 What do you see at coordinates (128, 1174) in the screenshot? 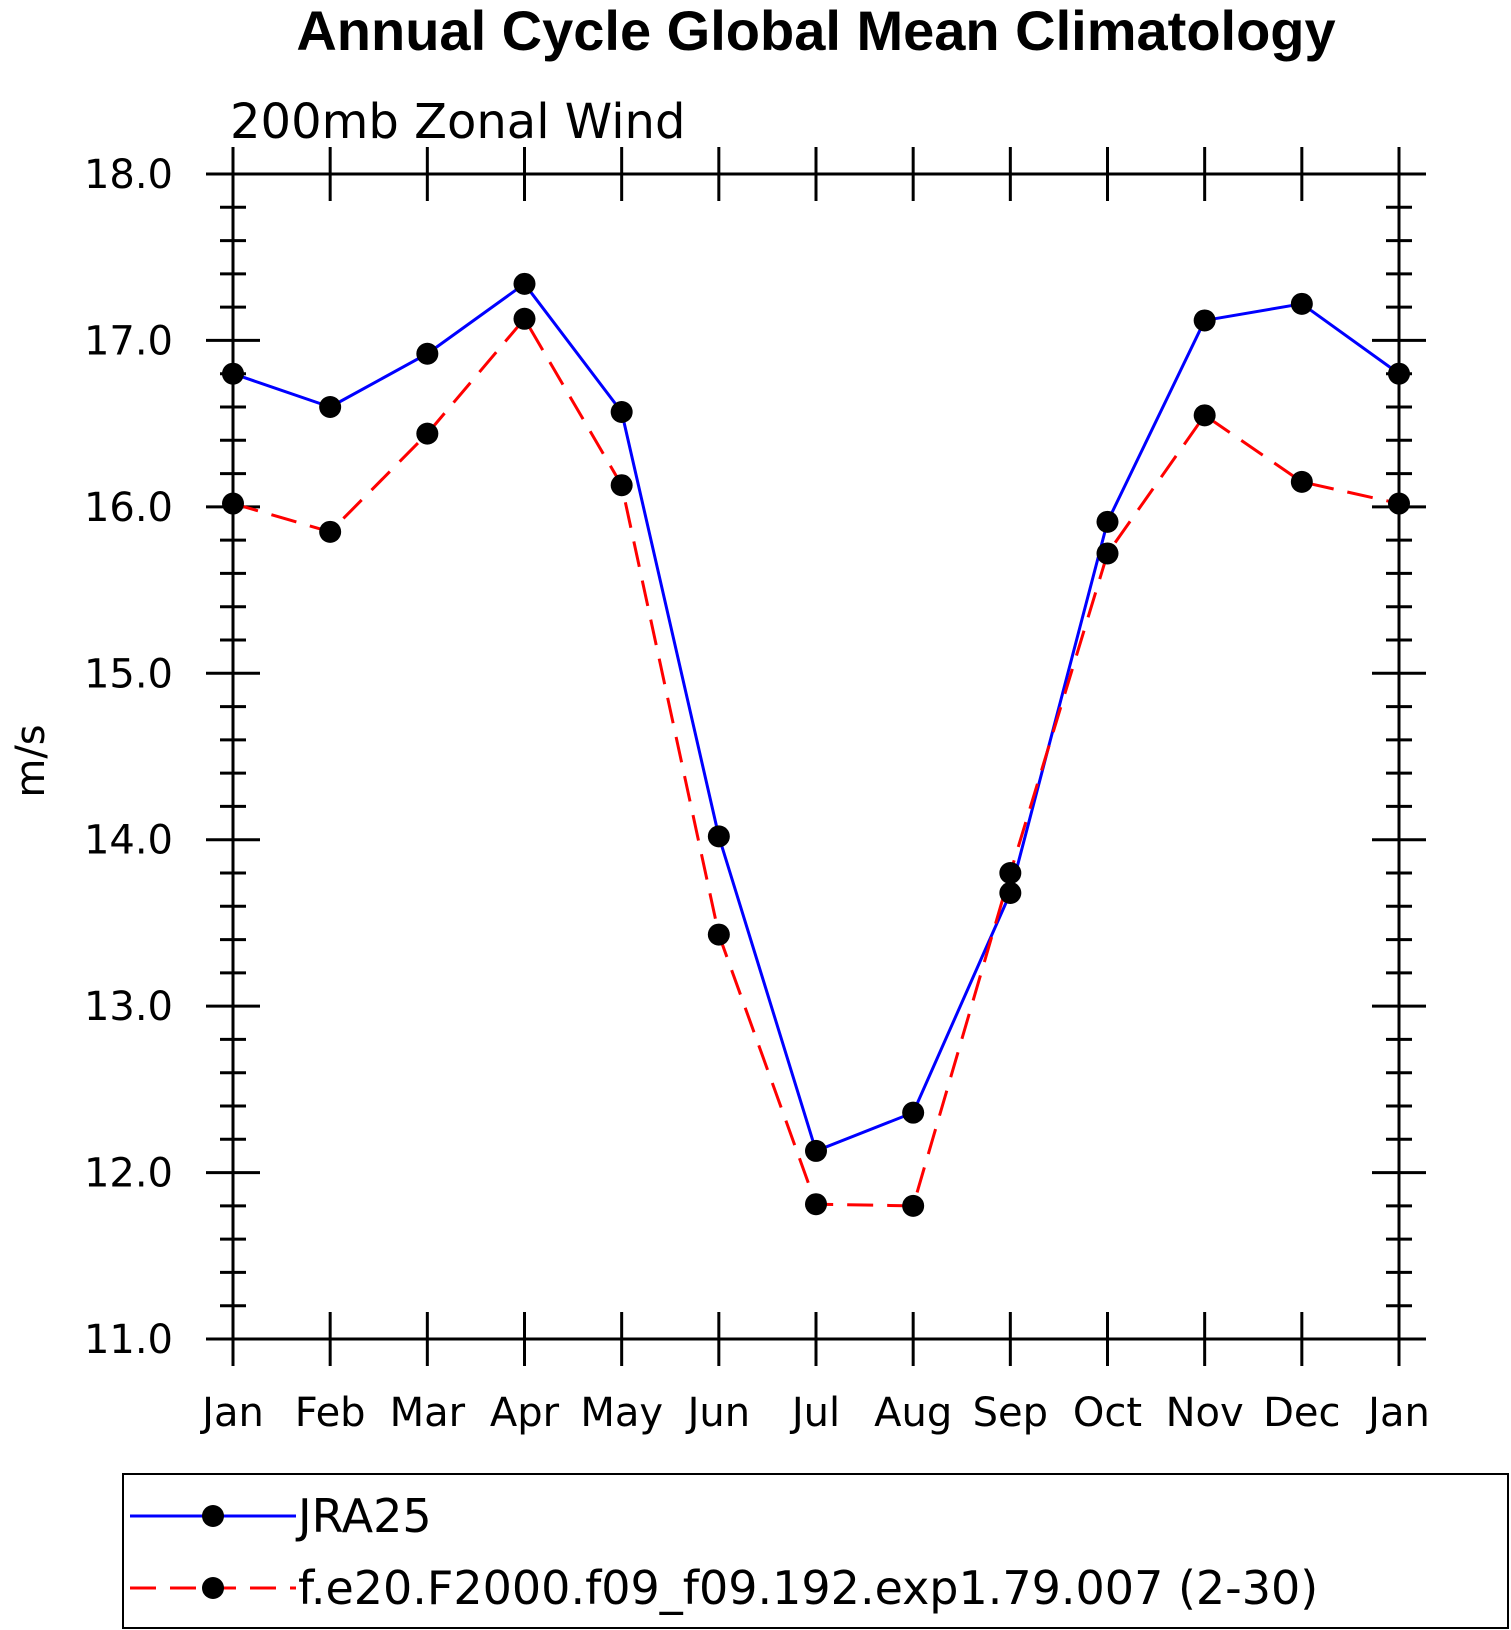
I see `y-tick-label: 12.0` at bounding box center [128, 1174].